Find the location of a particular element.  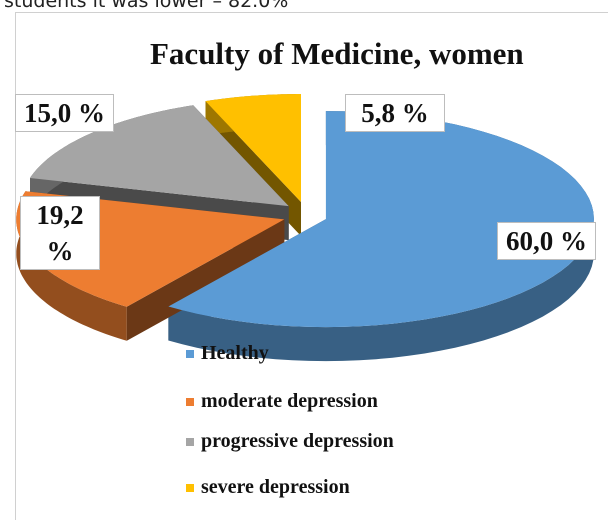

legend-label: Healthy is located at coordinates (235, 353).